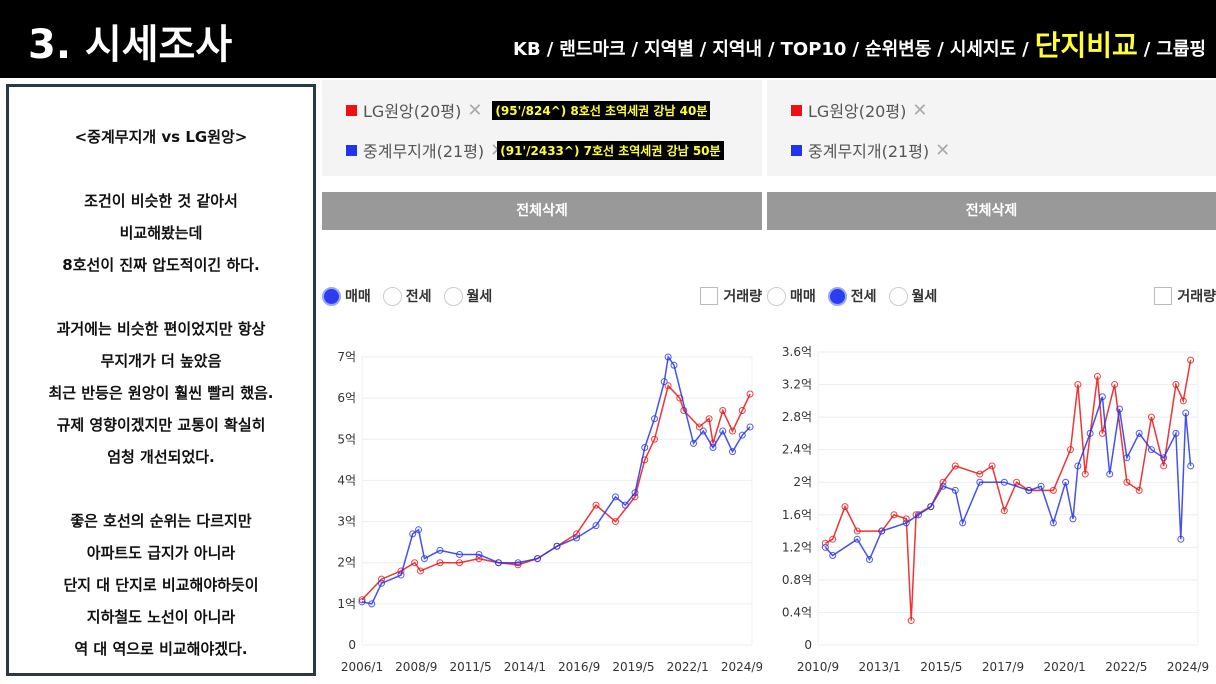 This screenshot has height=684, width=1216. What do you see at coordinates (1003, 667) in the screenshot?
I see `x-tick-label: 2017/9` at bounding box center [1003, 667].